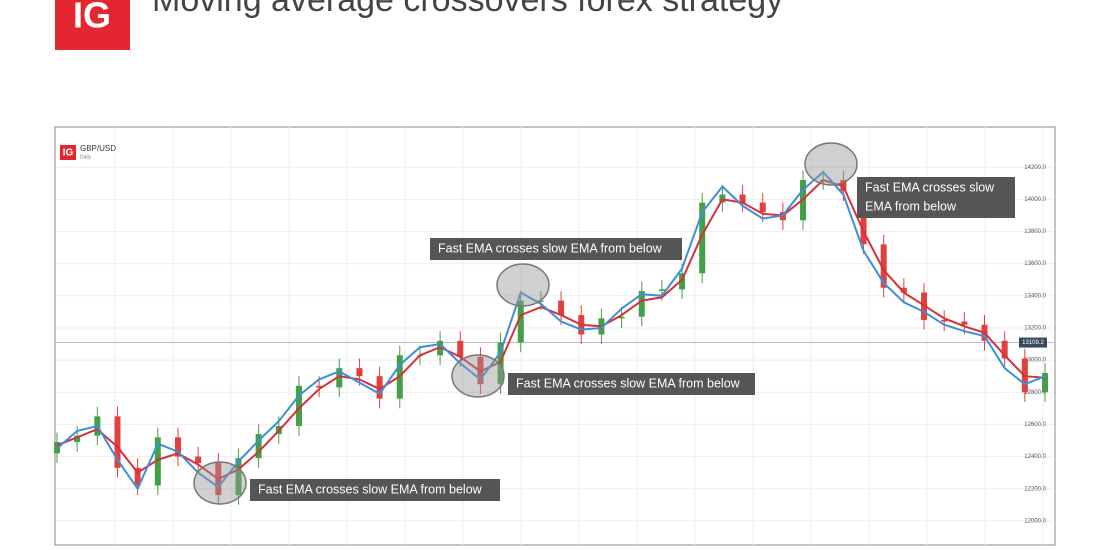 The width and height of the screenshot is (1110, 550). I want to click on y-tick-label: 14000.0, so click(1035, 200).